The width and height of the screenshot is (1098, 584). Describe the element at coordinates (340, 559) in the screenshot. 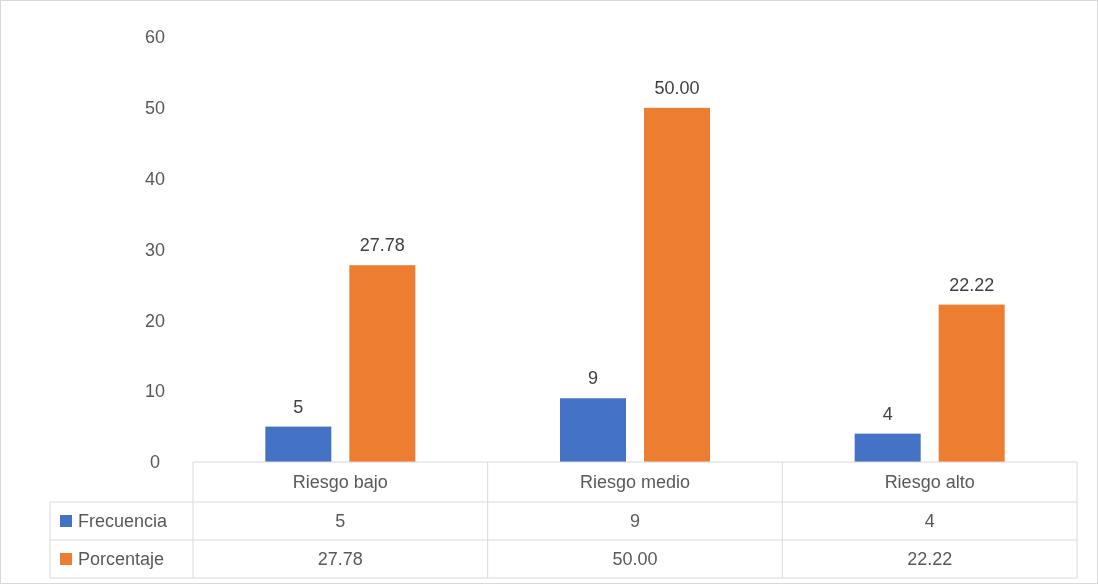

I see `data-label: 27.78` at that location.